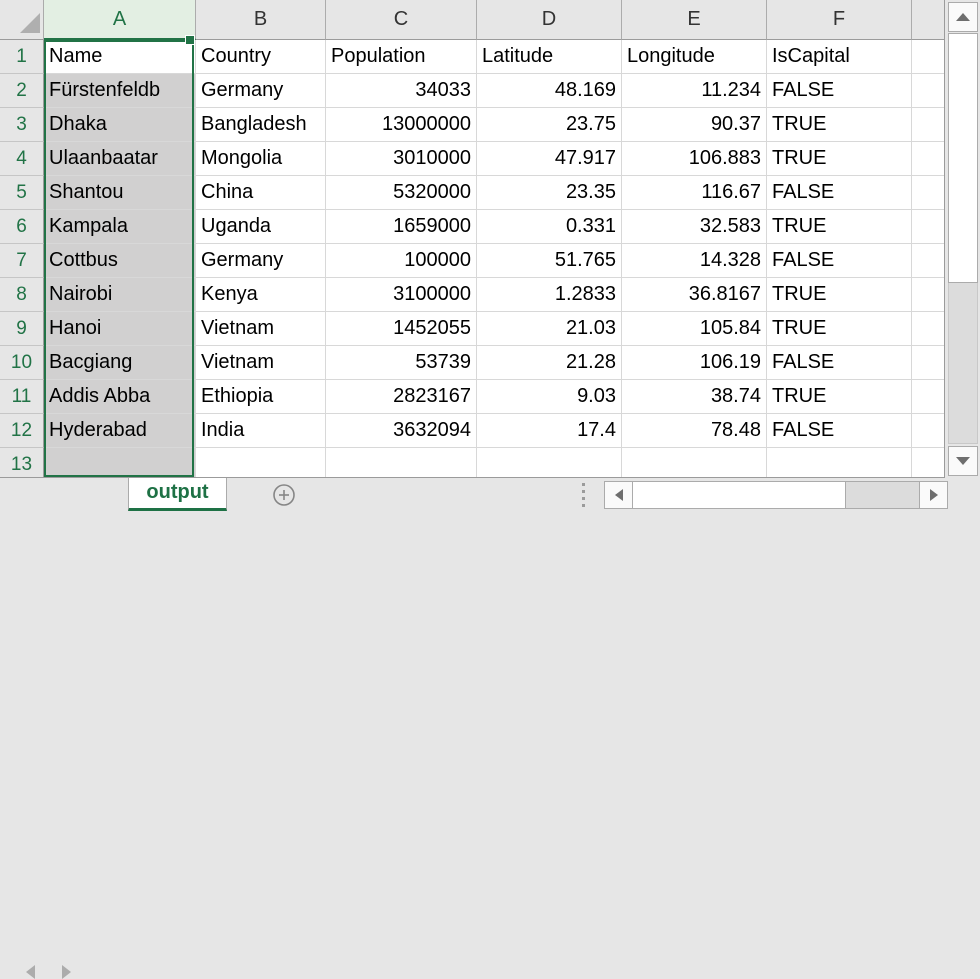  What do you see at coordinates (928, 363) in the screenshot?
I see `cell-G10` at bounding box center [928, 363].